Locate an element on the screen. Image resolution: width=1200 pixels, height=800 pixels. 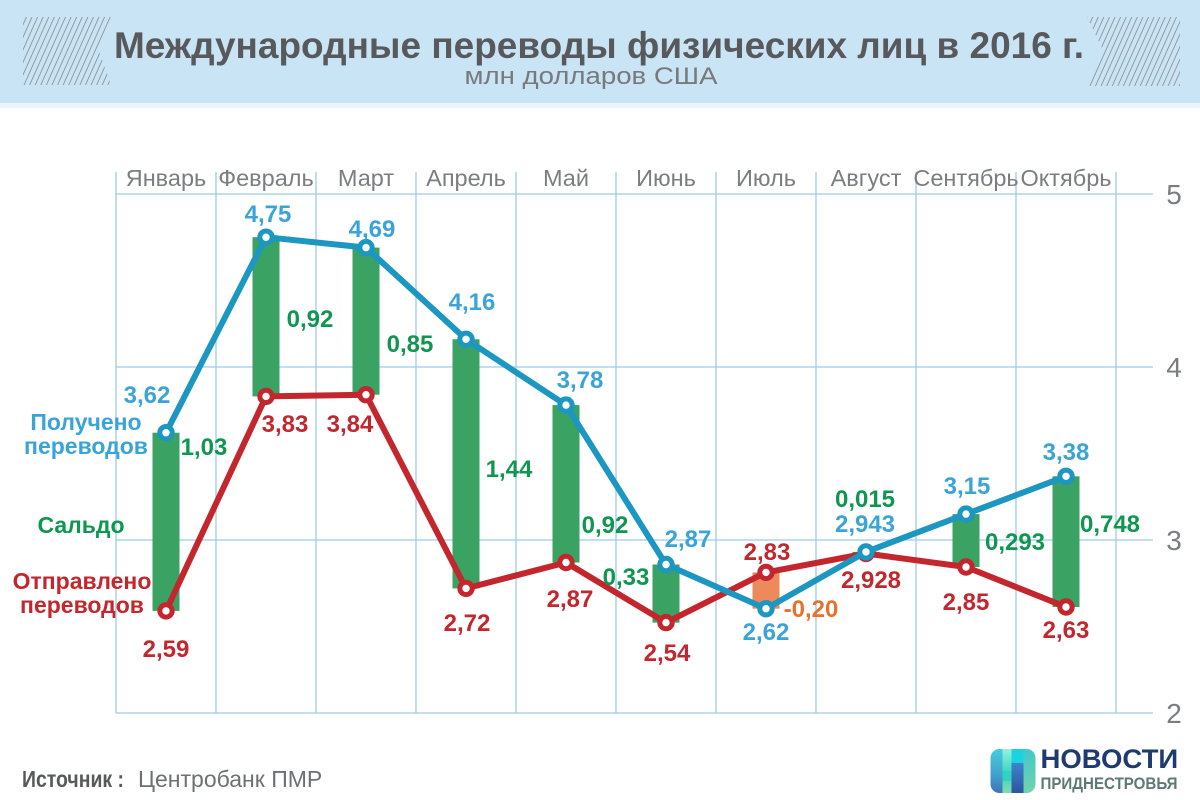
svg-text: Центробанк ПМР is located at coordinates (230, 779).